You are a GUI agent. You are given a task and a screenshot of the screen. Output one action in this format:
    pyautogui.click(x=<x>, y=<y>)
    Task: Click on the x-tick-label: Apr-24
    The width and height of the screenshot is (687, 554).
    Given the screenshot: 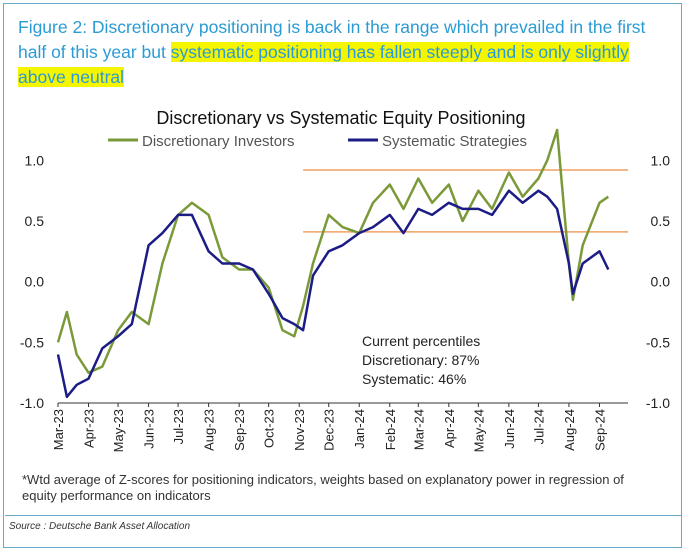 What is the action you would take?
    pyautogui.click(x=449, y=428)
    